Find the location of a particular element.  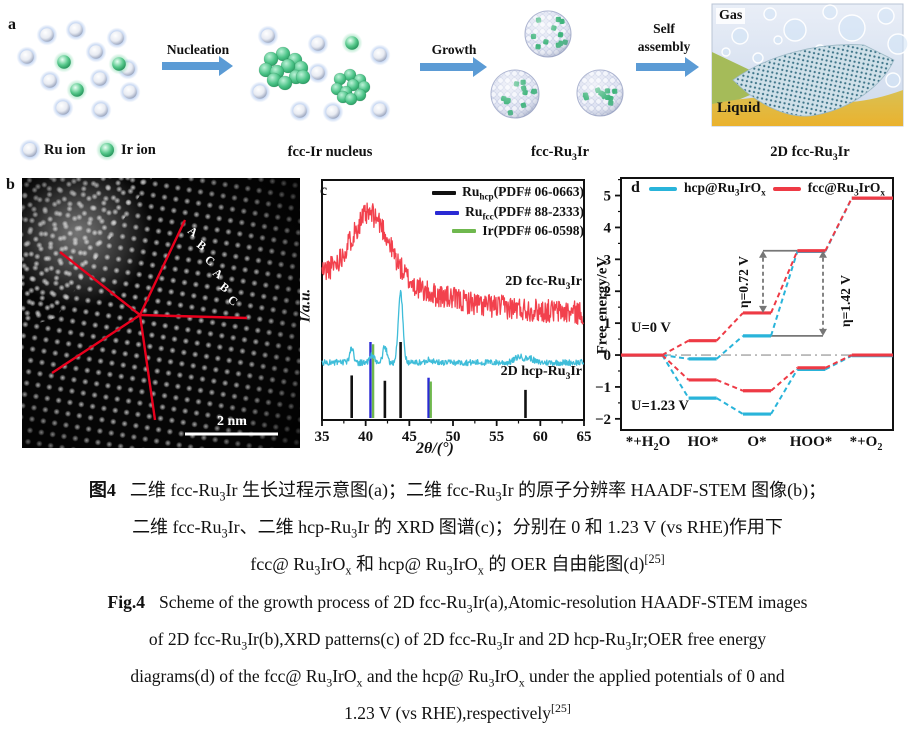

nucleation-label: Nucleation is located at coordinates (198, 49).